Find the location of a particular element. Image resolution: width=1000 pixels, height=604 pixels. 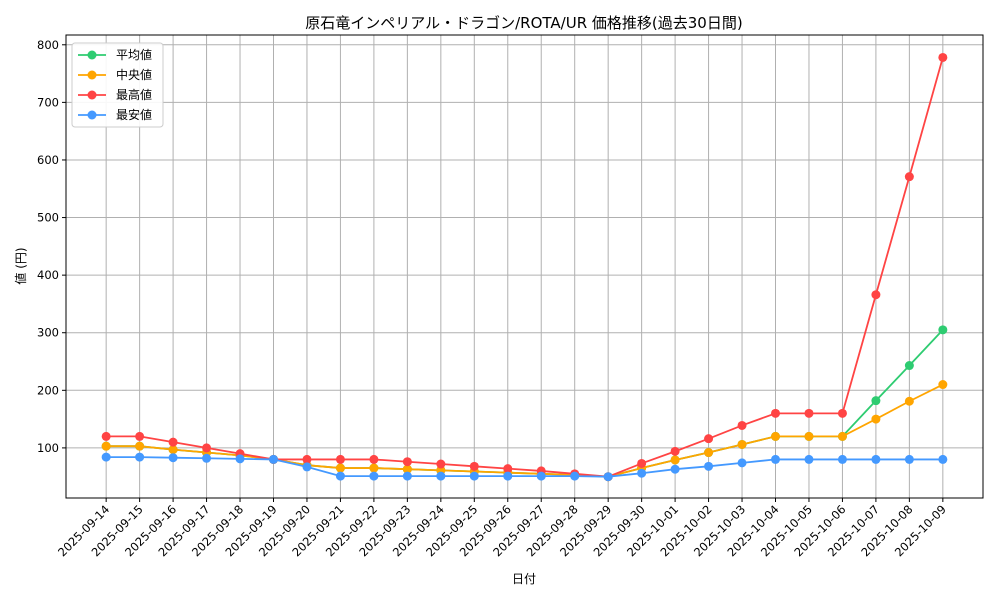

y-tick-label: 700 is located at coordinates (48, 102).